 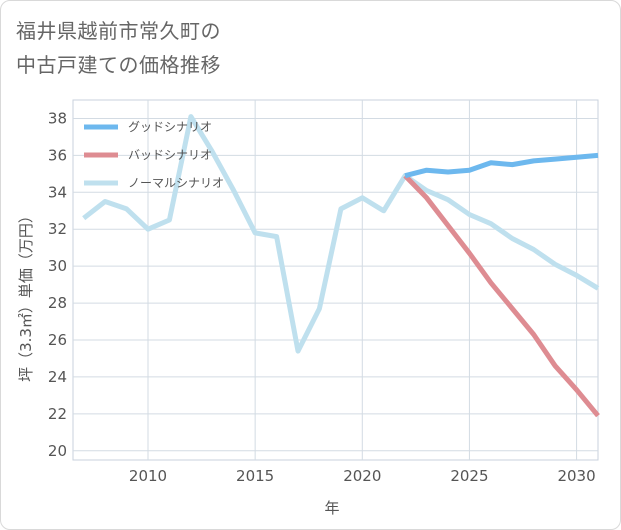 What do you see at coordinates (57, 118) in the screenshot?
I see `y-tick-label: 38` at bounding box center [57, 118].